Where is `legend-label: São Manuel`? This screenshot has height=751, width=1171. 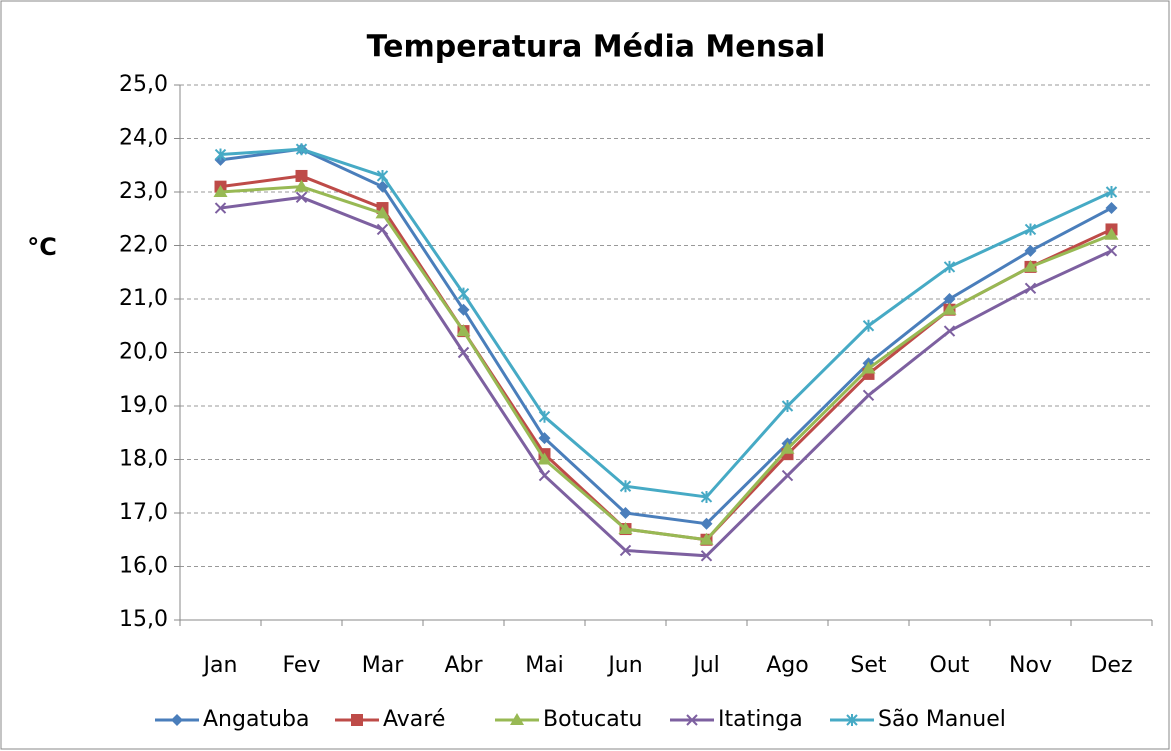
legend-label: São Manuel is located at coordinates (942, 719).